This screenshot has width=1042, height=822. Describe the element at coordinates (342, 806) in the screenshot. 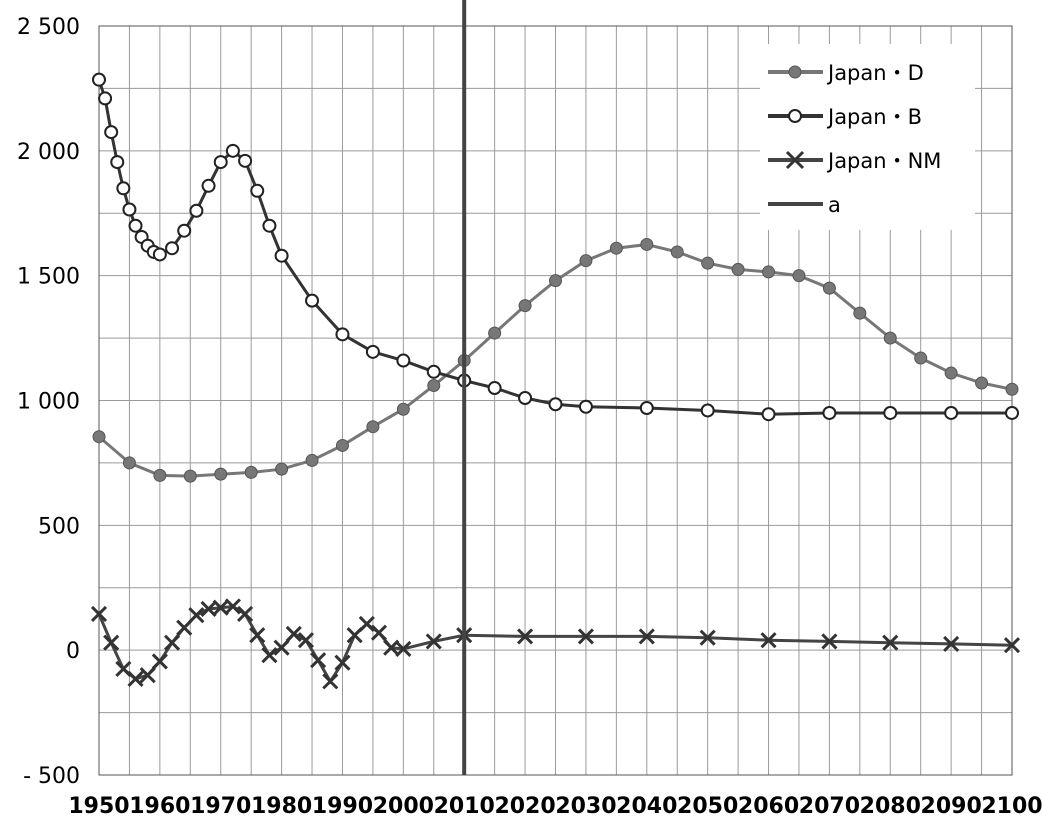

I see `x-tick-label: 1990` at that location.